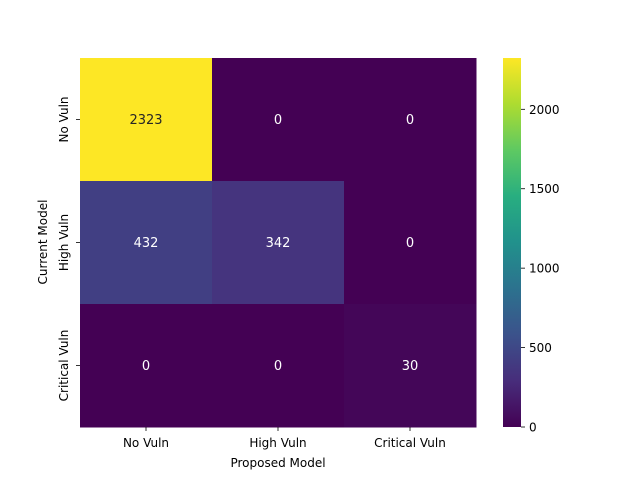 The image size is (640, 484). Describe the element at coordinates (533, 428) in the screenshot. I see `colorbar-tick-label: 0` at that location.